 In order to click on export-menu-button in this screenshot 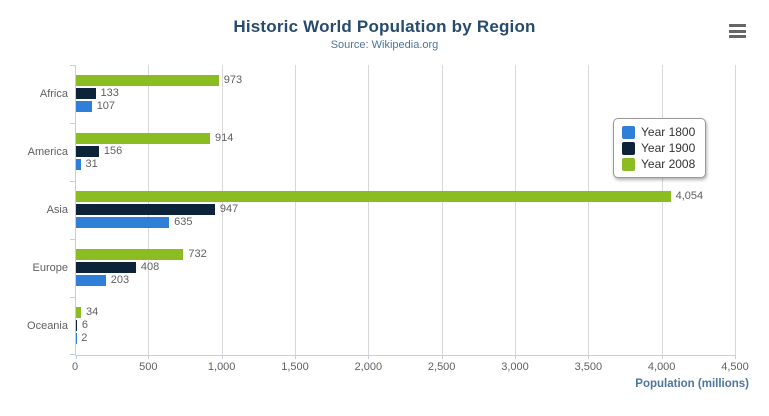, I will do `click(738, 31)`.